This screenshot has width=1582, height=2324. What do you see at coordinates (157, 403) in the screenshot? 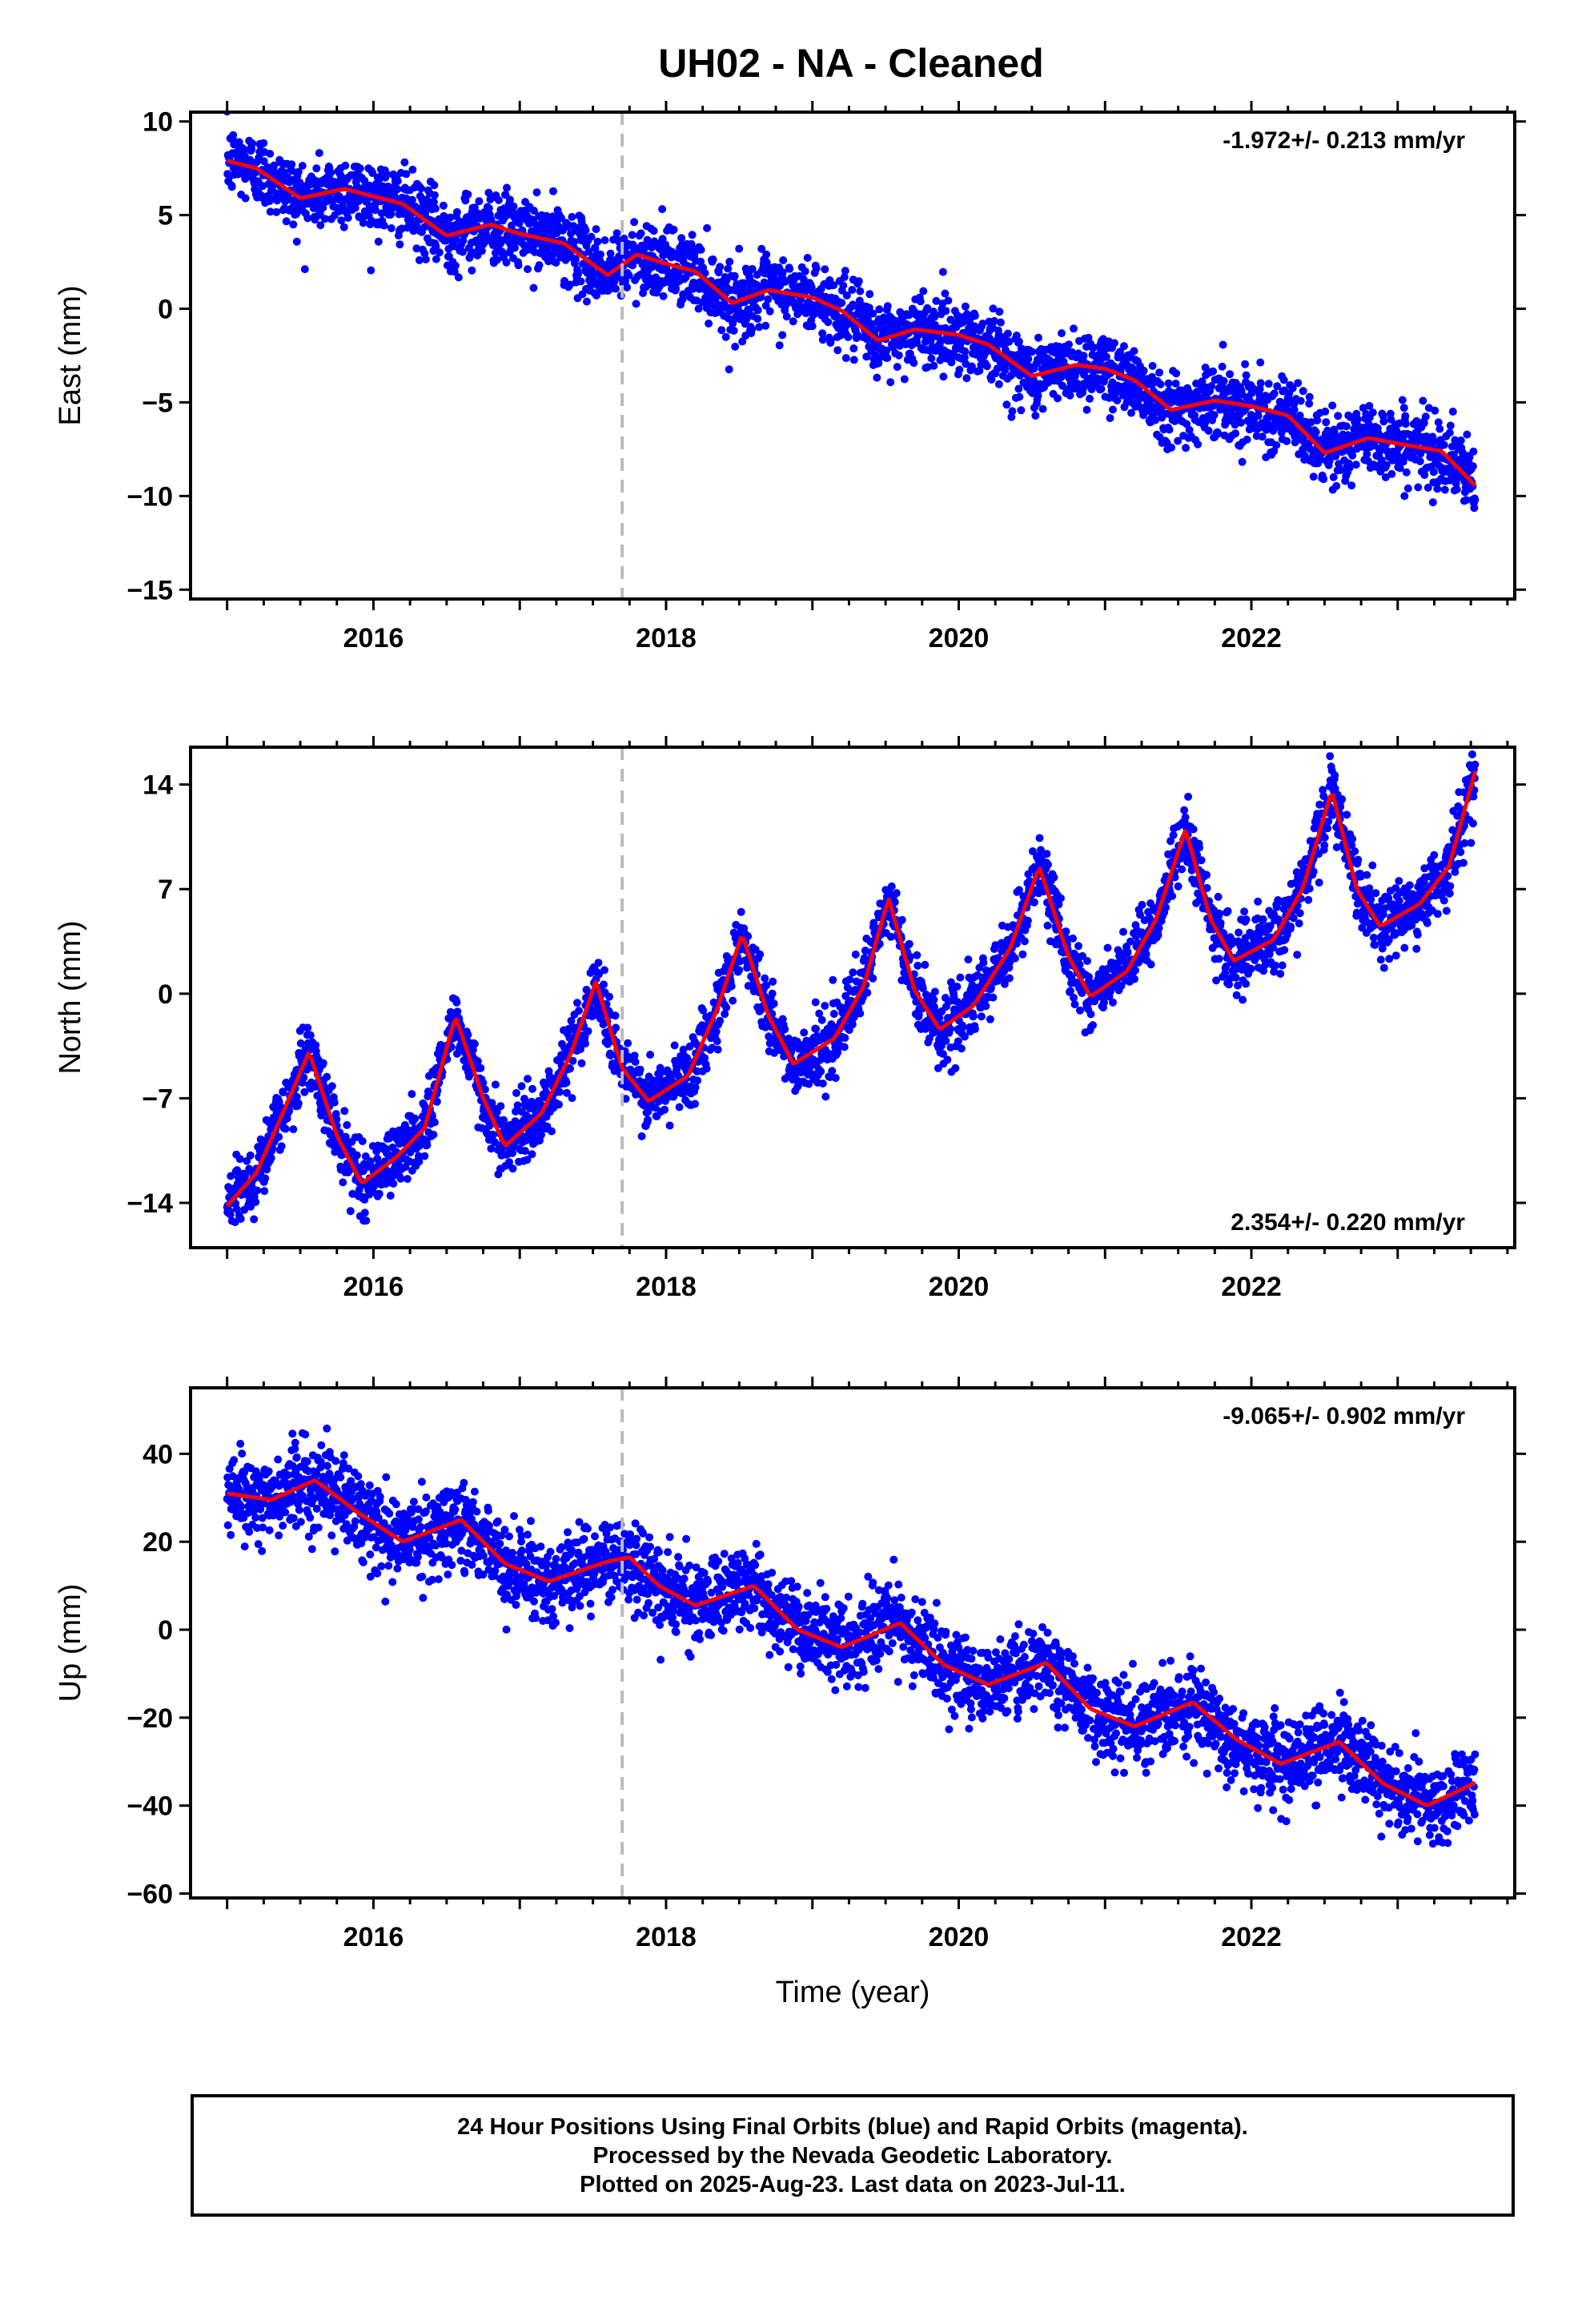
I see `y-tick-label: −5` at bounding box center [157, 403].